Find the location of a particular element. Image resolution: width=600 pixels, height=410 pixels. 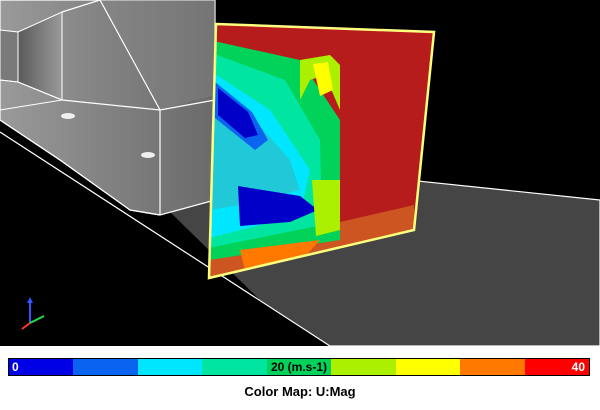

colorbar-min-label: 0 is located at coordinates (15, 367).